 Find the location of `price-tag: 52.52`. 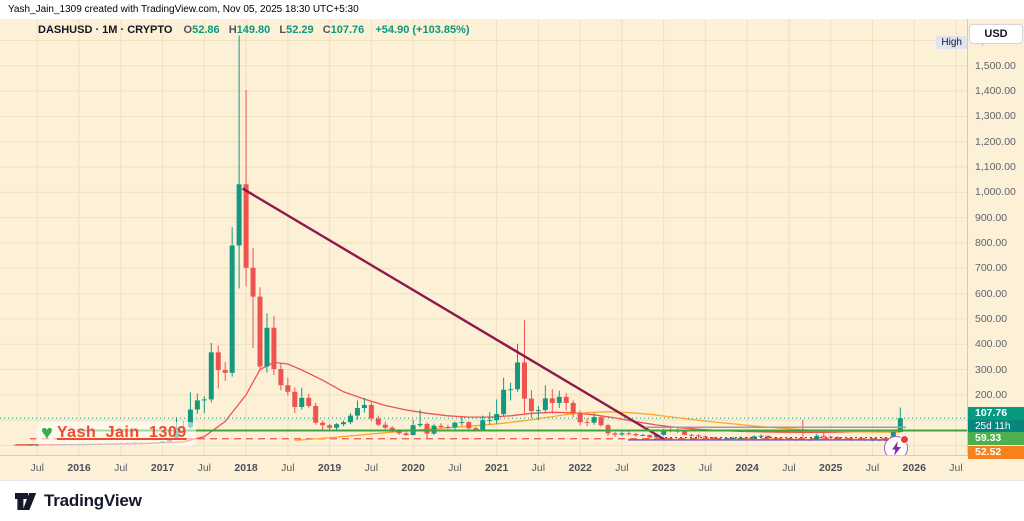

price-tag: 52.52 is located at coordinates (996, 452).